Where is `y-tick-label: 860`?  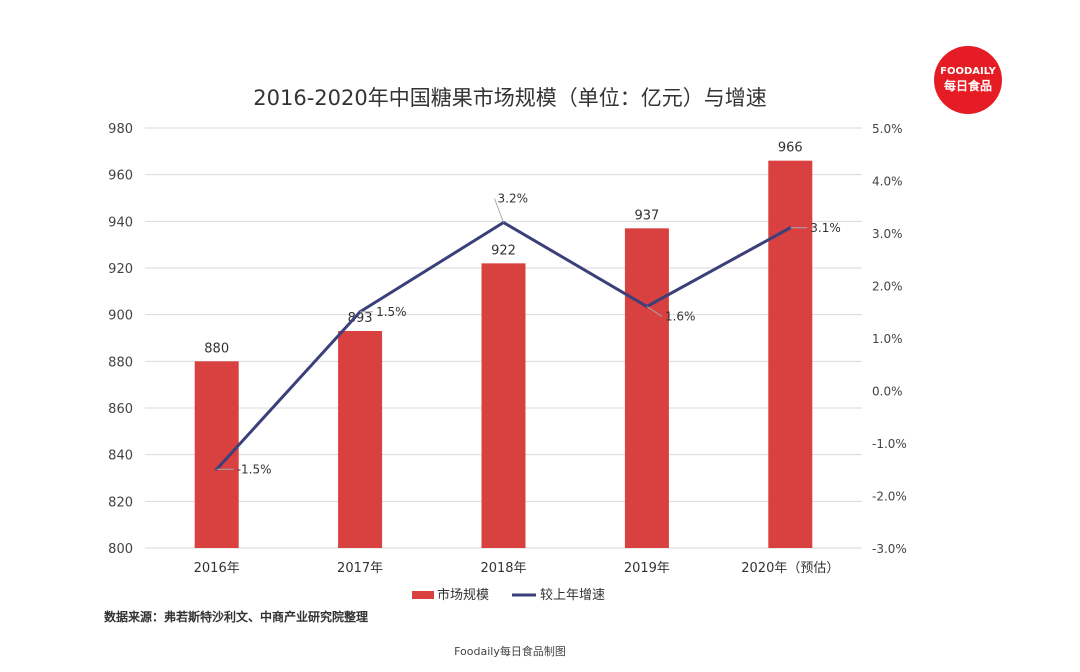
y-tick-label: 860 is located at coordinates (120, 409).